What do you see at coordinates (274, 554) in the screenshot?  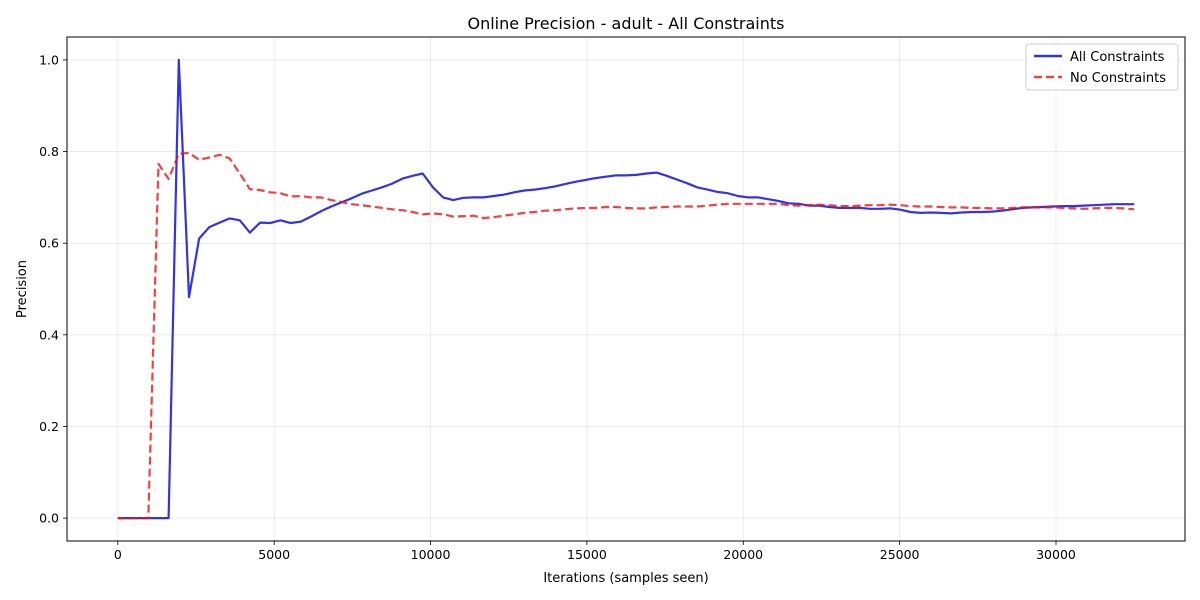 I see `x-tick-label: 5000` at bounding box center [274, 554].